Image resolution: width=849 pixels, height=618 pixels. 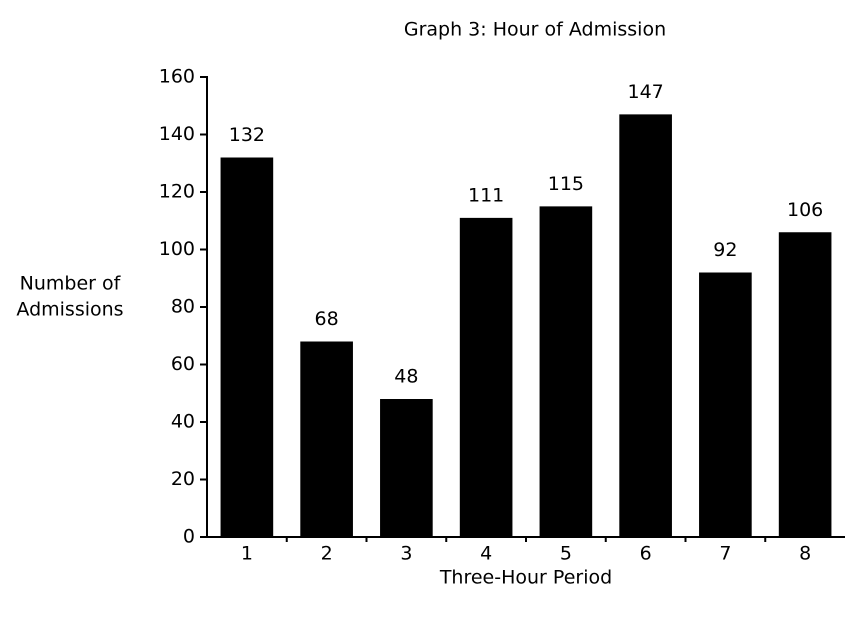 I want to click on data-label: 92, so click(x=725, y=250).